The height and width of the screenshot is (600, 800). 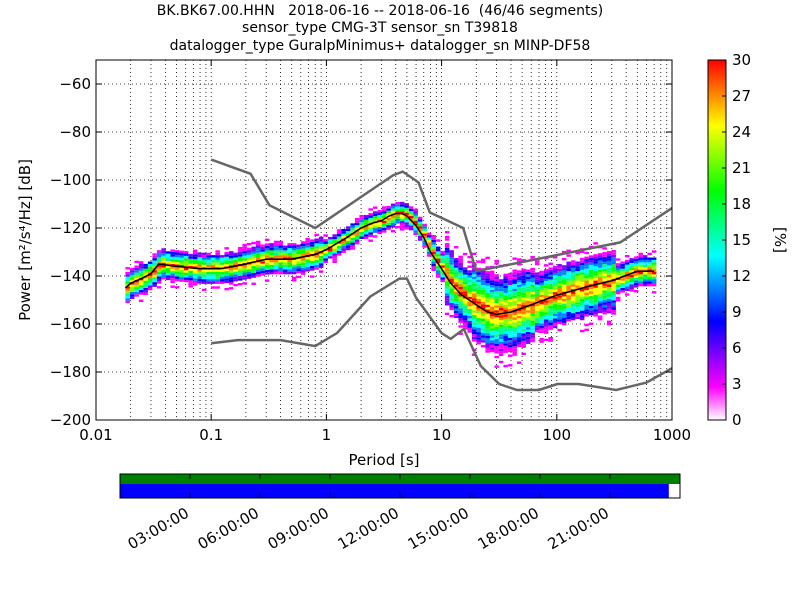 What do you see at coordinates (780, 240) in the screenshot?
I see `colorbar-label: [%]` at bounding box center [780, 240].